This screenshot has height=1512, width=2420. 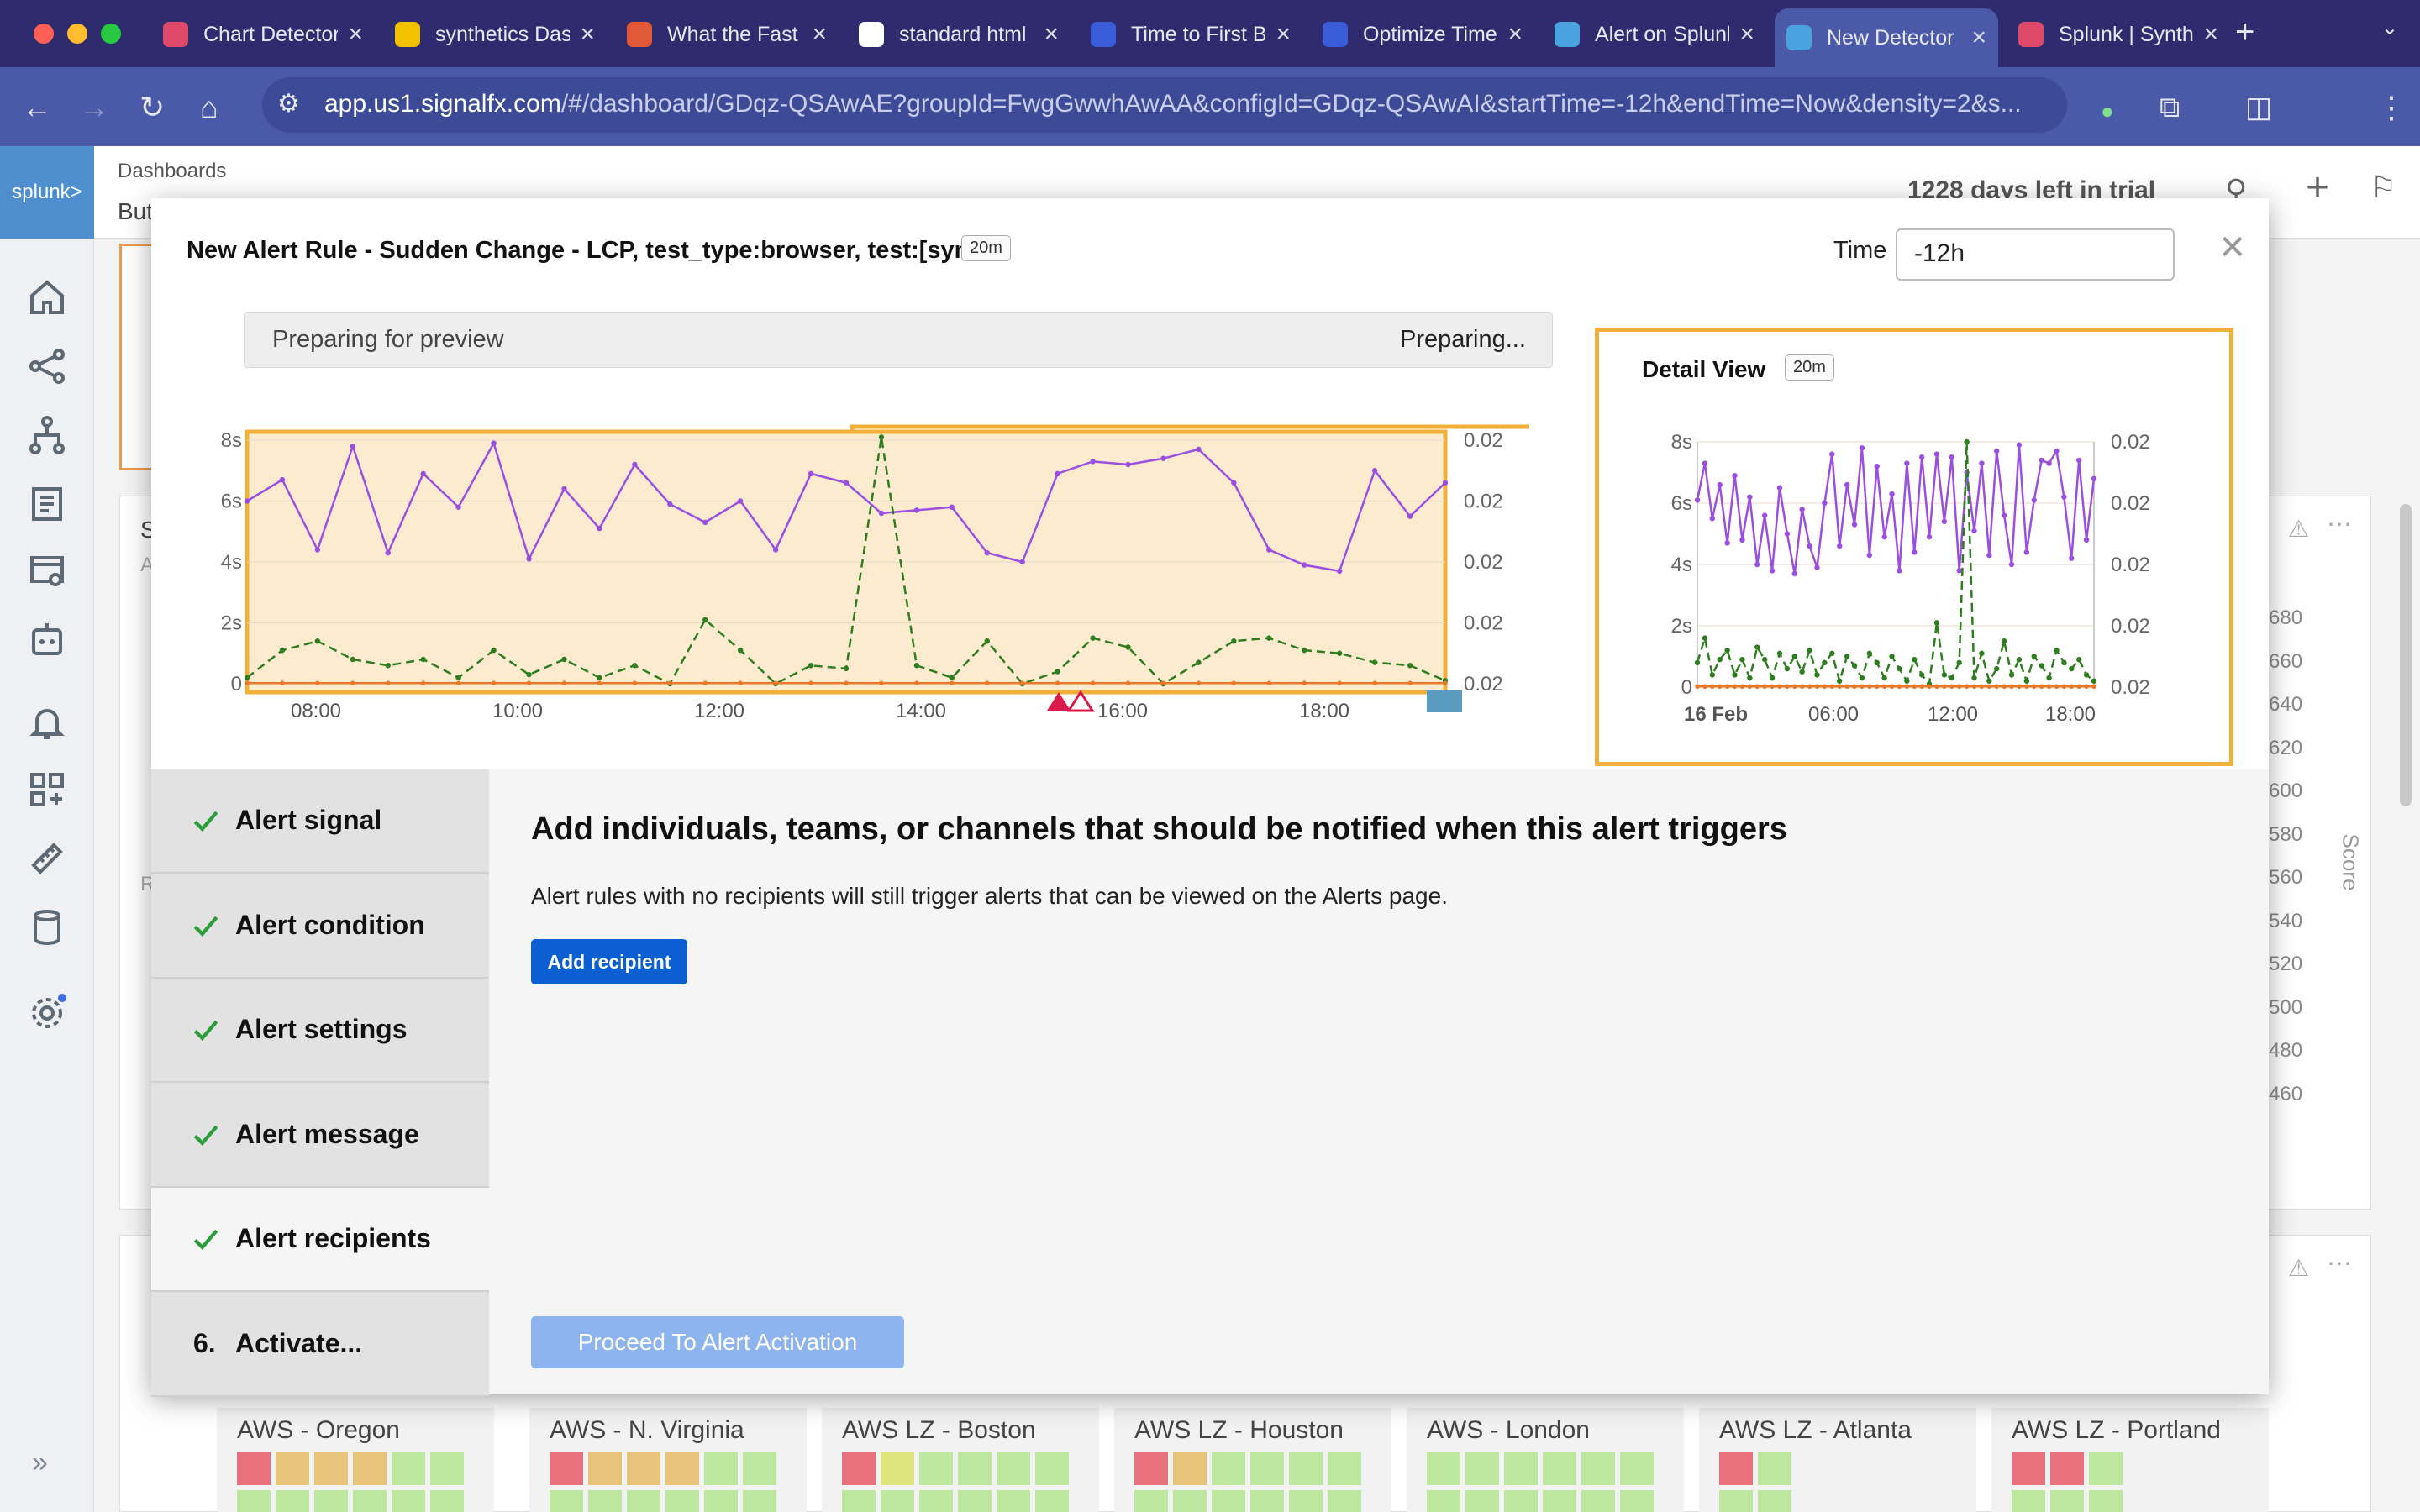 I want to click on data-database-icon, so click(x=47, y=927).